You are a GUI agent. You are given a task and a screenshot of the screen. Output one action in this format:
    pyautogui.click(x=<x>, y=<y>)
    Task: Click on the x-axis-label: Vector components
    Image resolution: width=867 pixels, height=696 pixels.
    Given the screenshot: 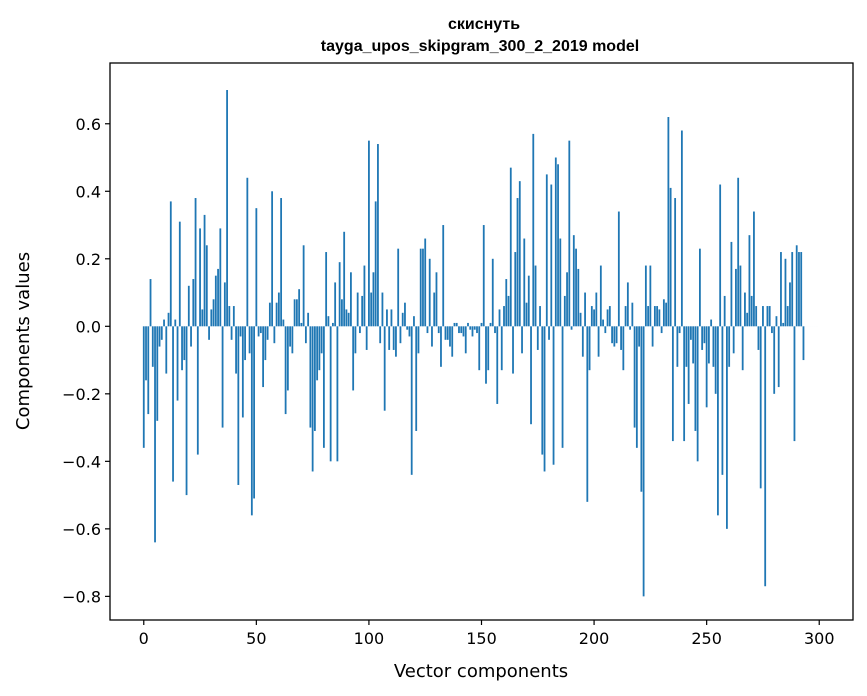 What is the action you would take?
    pyautogui.click(x=481, y=671)
    